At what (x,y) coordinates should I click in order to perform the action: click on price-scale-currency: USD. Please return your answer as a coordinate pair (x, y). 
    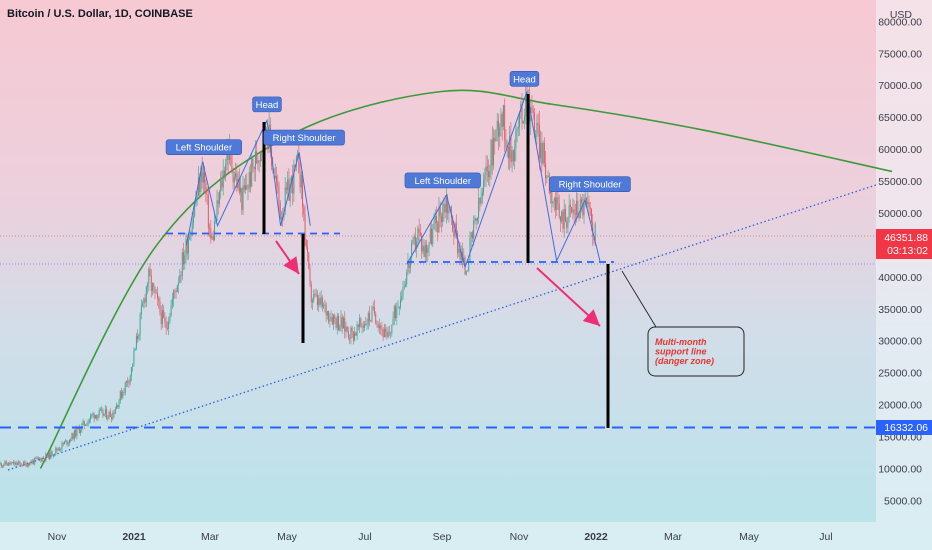
    Looking at the image, I should click on (901, 15).